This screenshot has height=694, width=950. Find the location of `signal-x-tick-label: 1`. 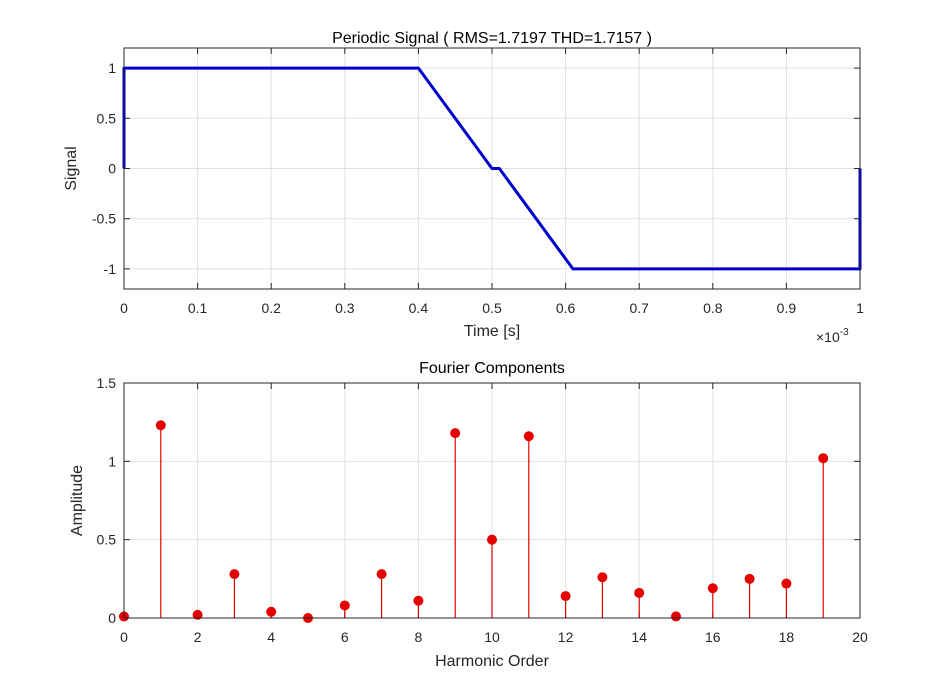

signal-x-tick-label: 1 is located at coordinates (860, 308).